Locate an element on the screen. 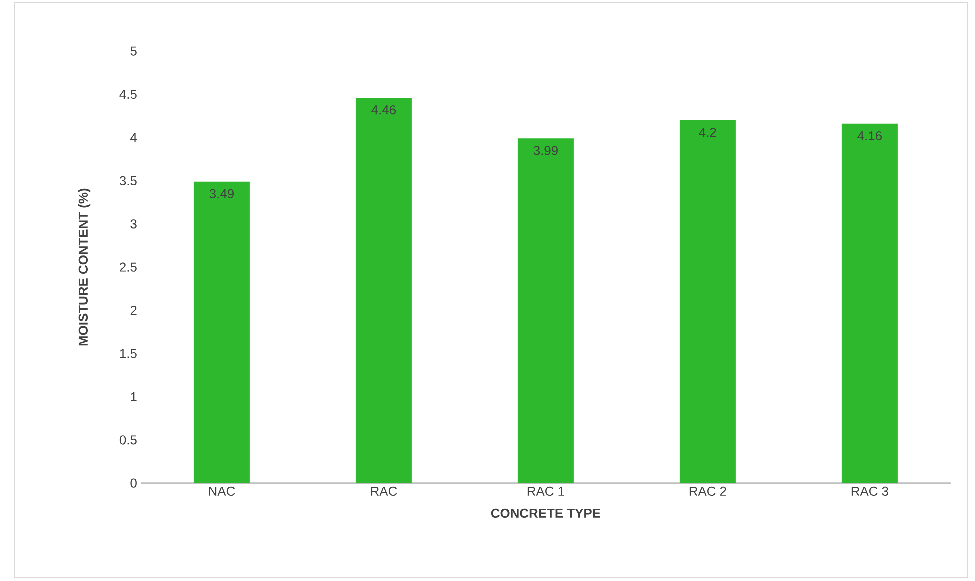 The image size is (975, 581). y-tick-label: 1.5 is located at coordinates (128, 353).